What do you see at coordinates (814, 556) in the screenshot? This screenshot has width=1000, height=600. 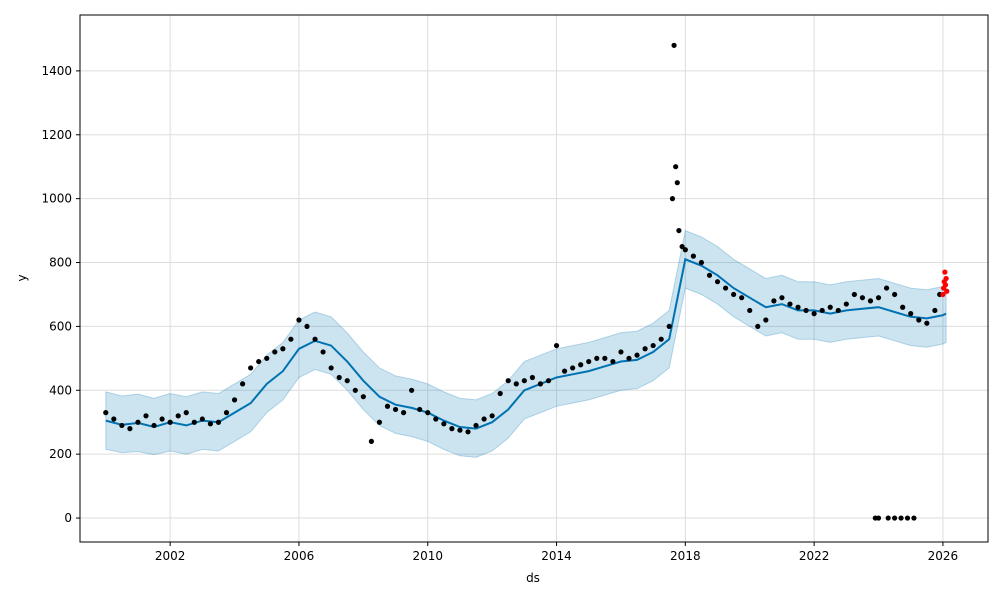 I see `x-tick-label: 2022` at bounding box center [814, 556].